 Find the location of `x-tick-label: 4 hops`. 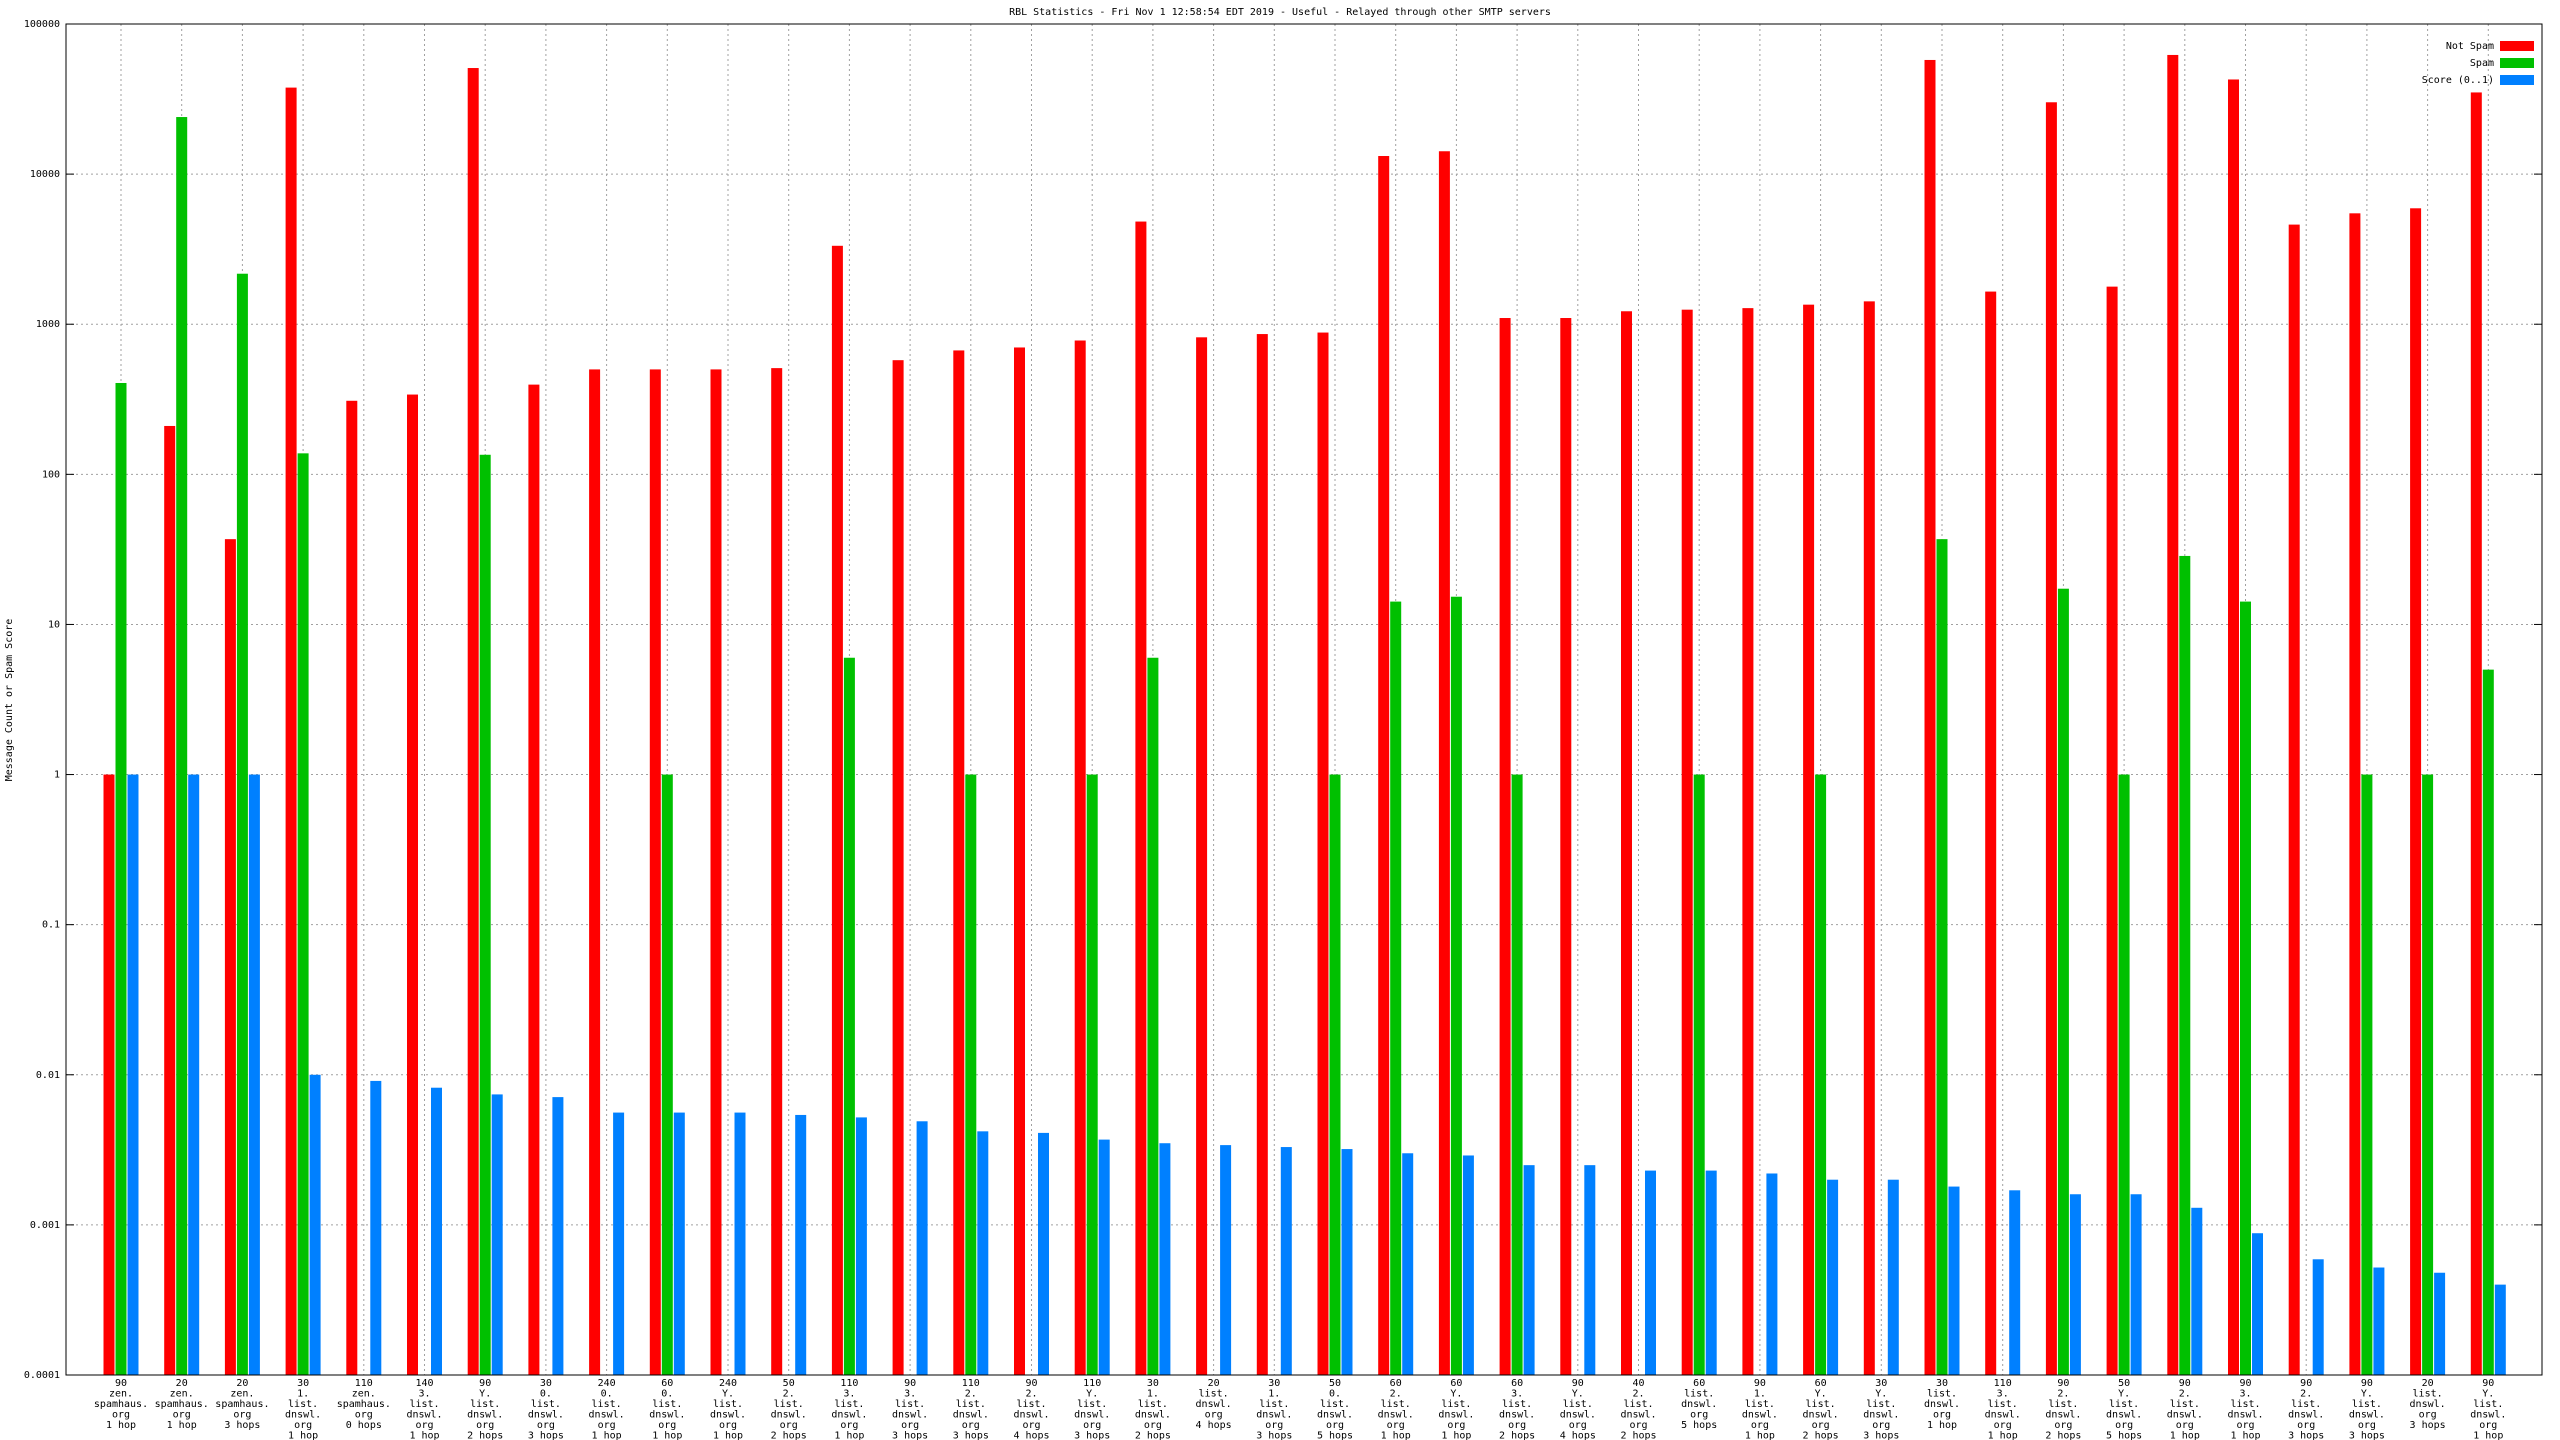

x-tick-label: 4 hops is located at coordinates (1031, 1435).